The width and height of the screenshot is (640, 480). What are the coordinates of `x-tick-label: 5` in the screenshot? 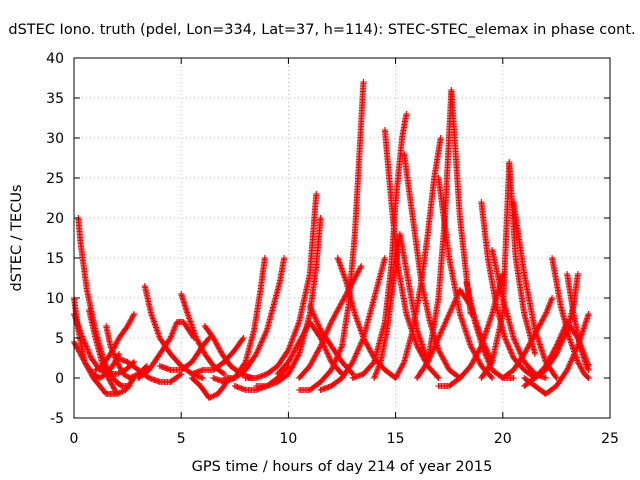 It's located at (181, 439).